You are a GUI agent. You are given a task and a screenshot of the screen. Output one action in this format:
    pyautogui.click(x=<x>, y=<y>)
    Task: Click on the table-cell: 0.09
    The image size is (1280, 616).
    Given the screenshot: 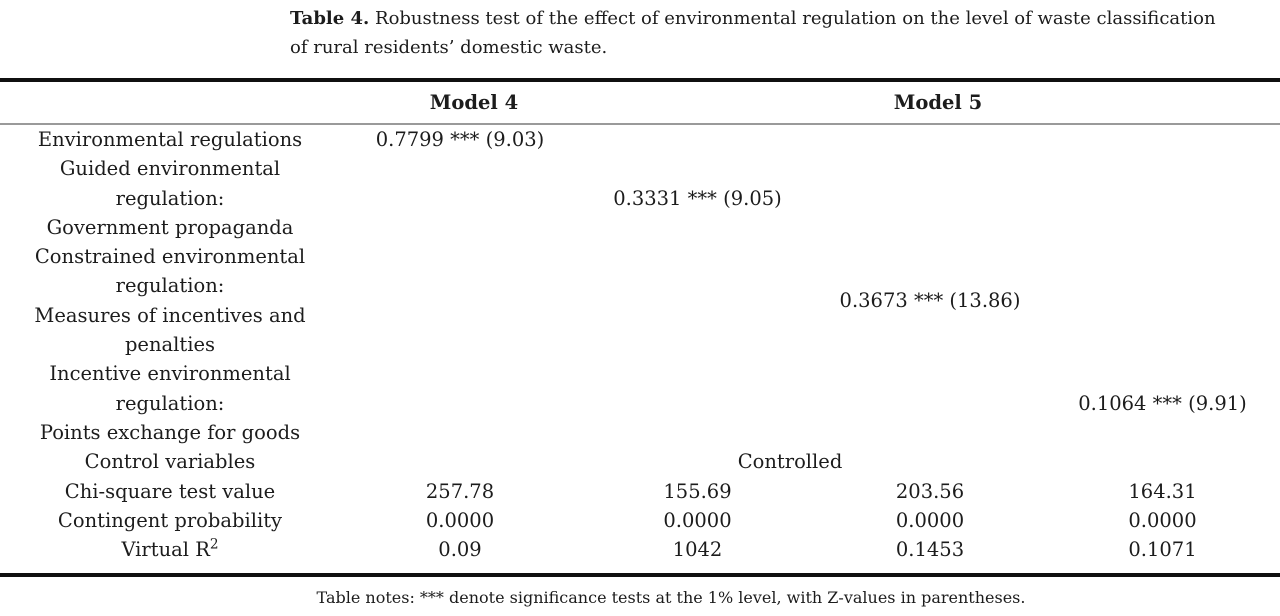 What is the action you would take?
    pyautogui.click(x=460, y=550)
    